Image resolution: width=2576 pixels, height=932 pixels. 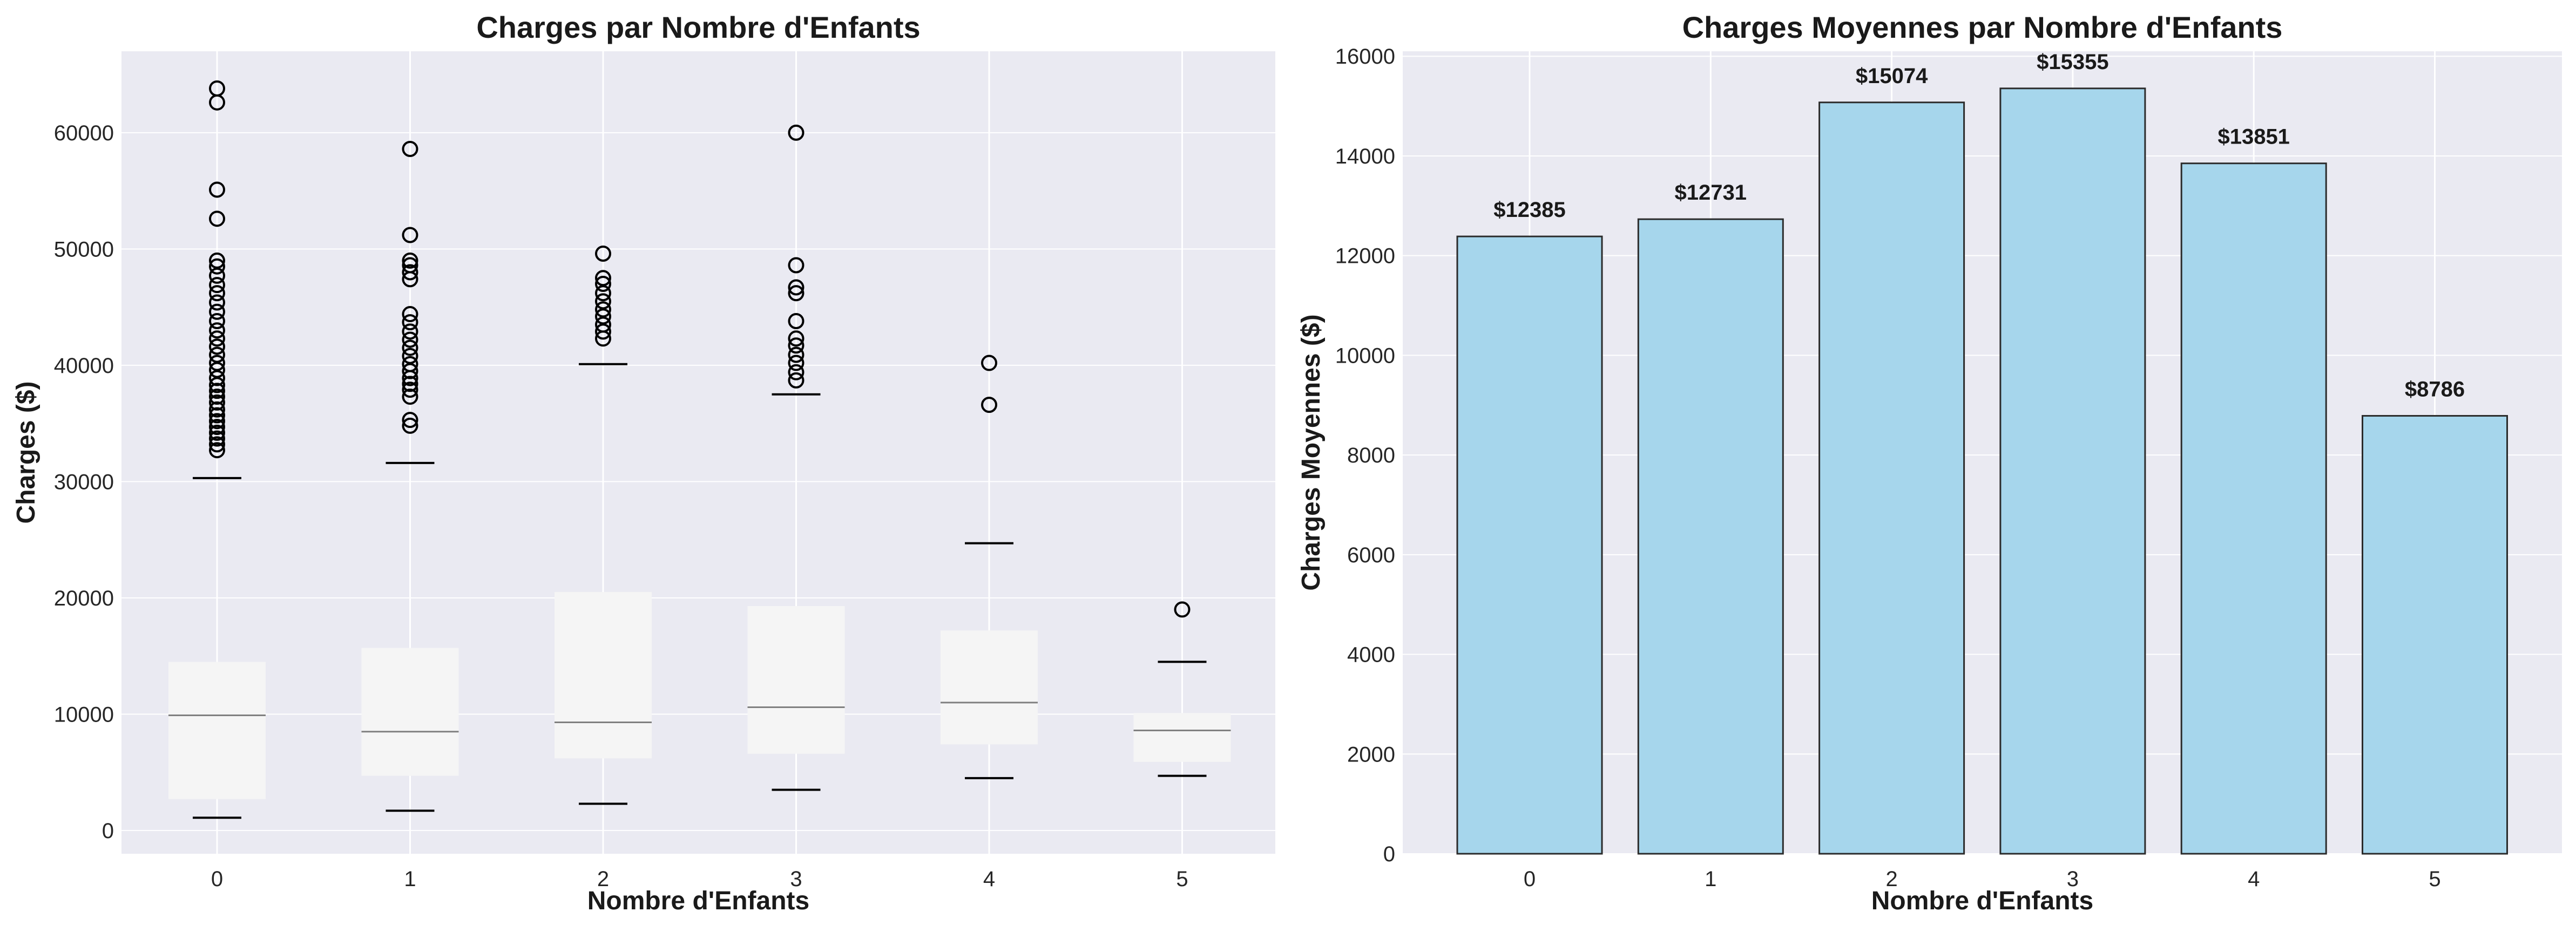 I want to click on box-x-tick-label: 3, so click(x=796, y=879).